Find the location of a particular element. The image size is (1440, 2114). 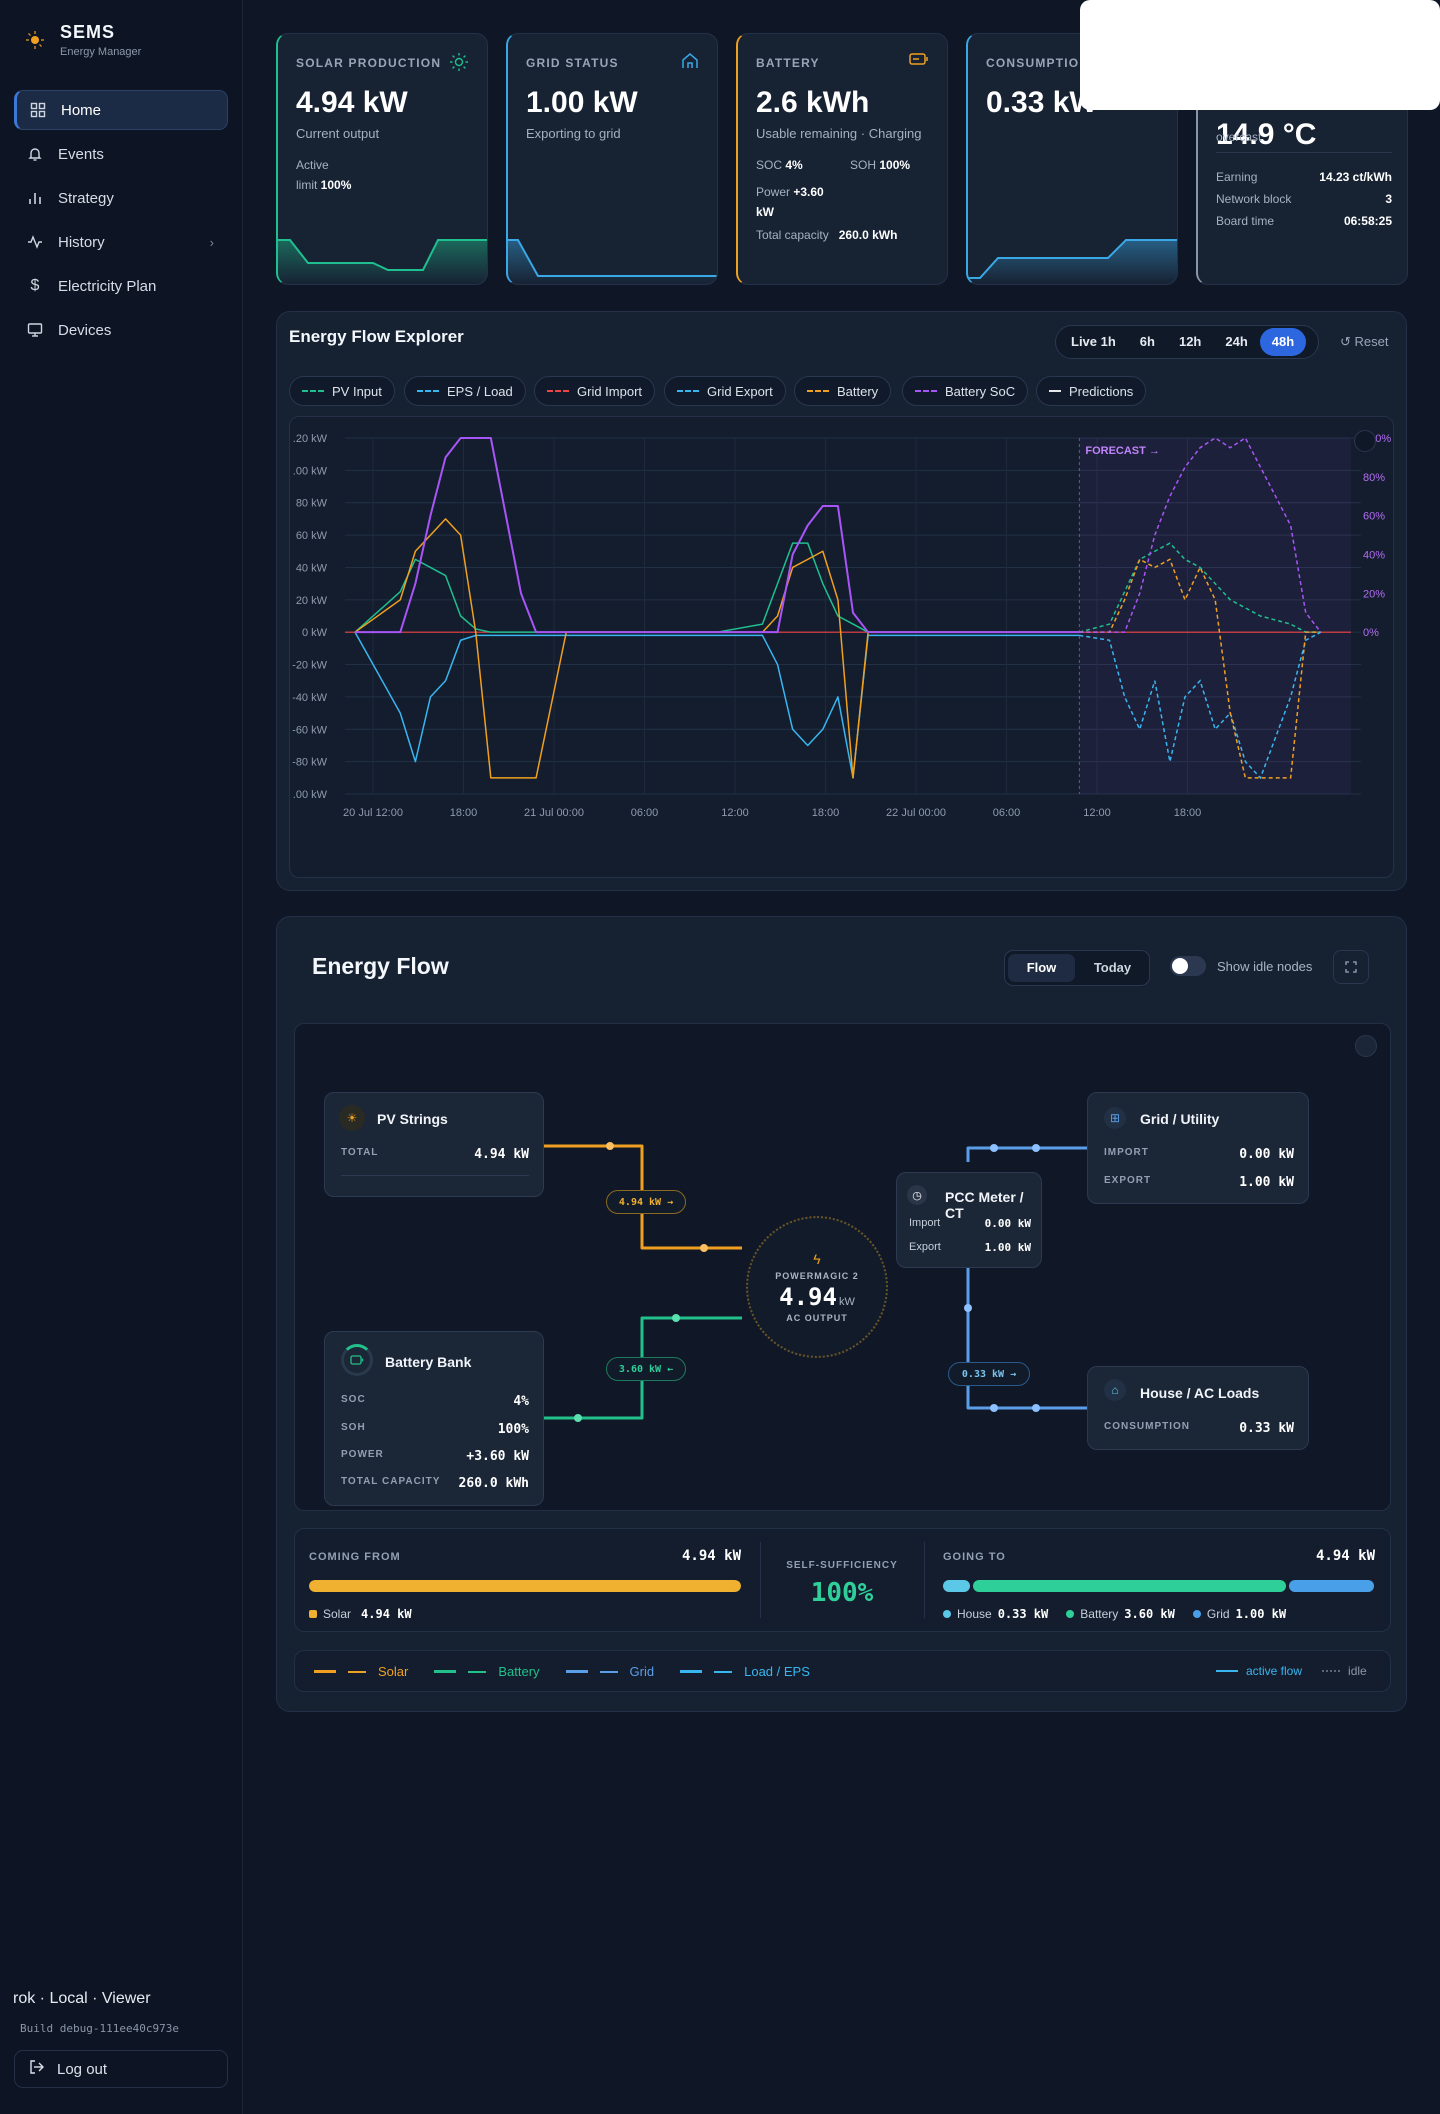

legend-swatch is located at coordinates (926, 391).